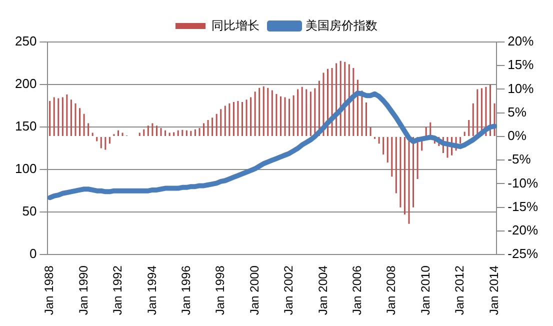  Describe the element at coordinates (459, 290) in the screenshot. I see `x-tick-label: Jan 2012` at that location.